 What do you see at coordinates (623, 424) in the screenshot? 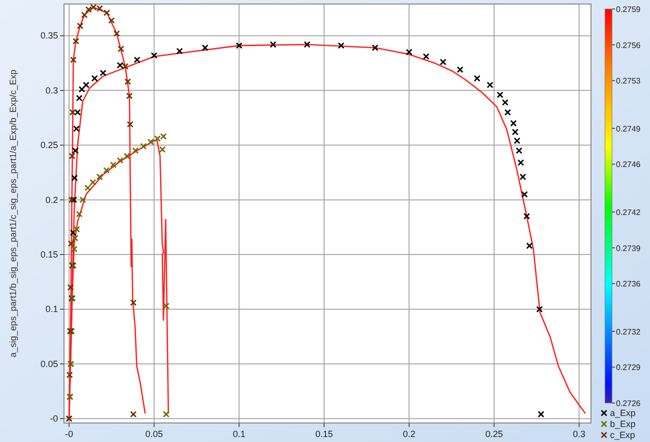
I see `legend-label: b_Exp` at bounding box center [623, 424].